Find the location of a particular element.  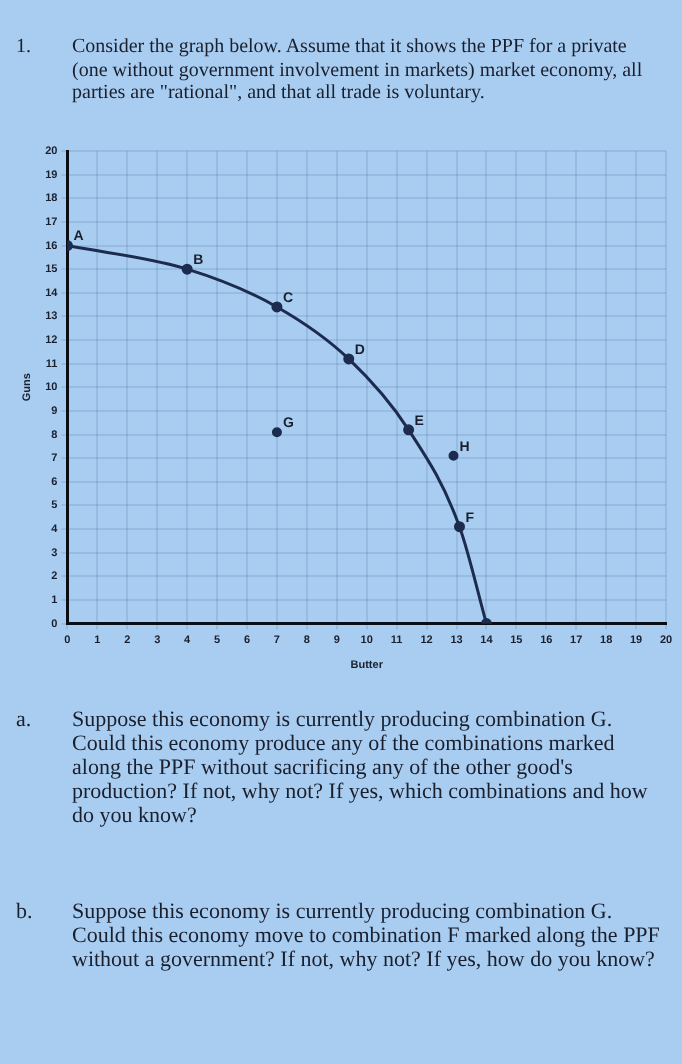

text: 1. is located at coordinates (24, 49).